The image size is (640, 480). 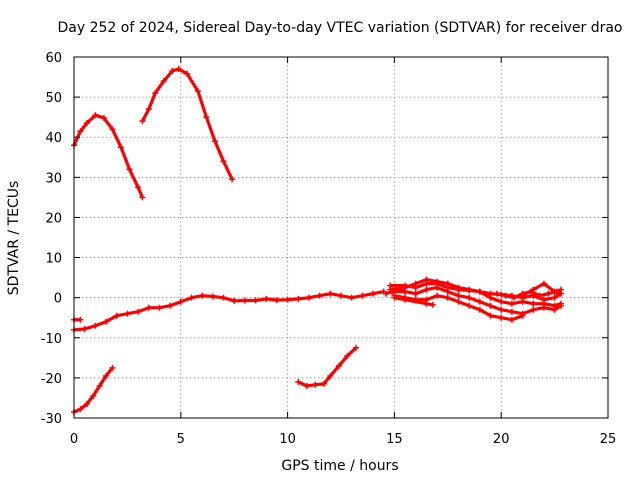 I want to click on y-tick-label: 30, so click(x=53, y=178).